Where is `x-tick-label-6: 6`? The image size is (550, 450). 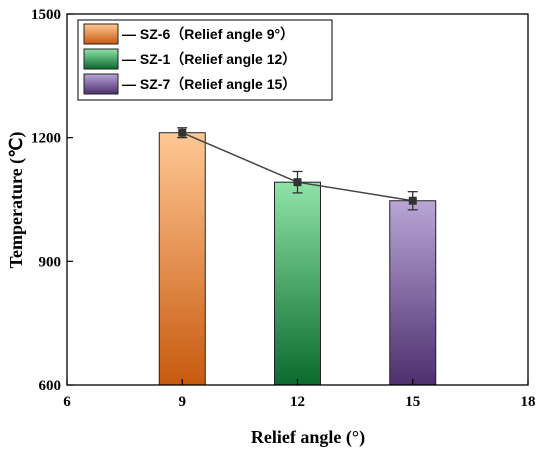
x-tick-label-6: 6 is located at coordinates (67, 402).